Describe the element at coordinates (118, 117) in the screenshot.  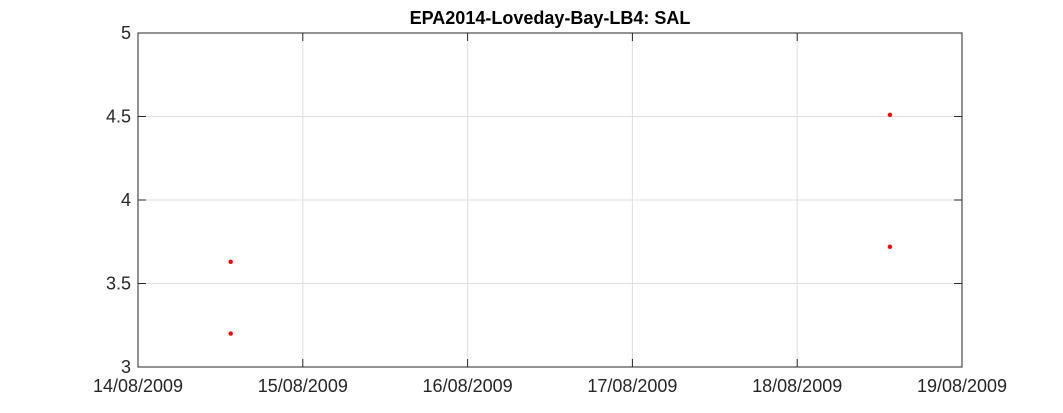
I see `y-tick-label: 4.5` at that location.